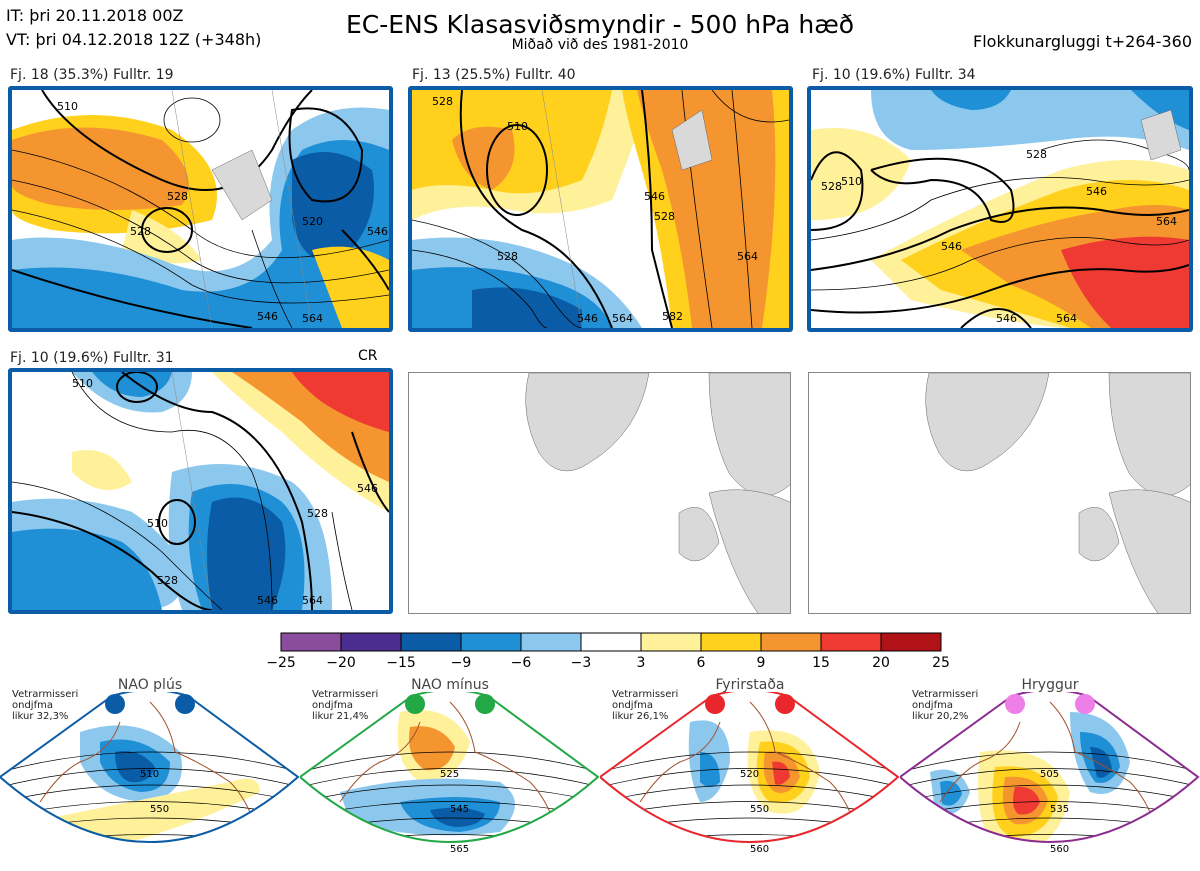 The width and height of the screenshot is (1200, 871). Describe the element at coordinates (1082, 41) in the screenshot. I see `classification-window: Flokkunargluggi t+264-360` at that location.